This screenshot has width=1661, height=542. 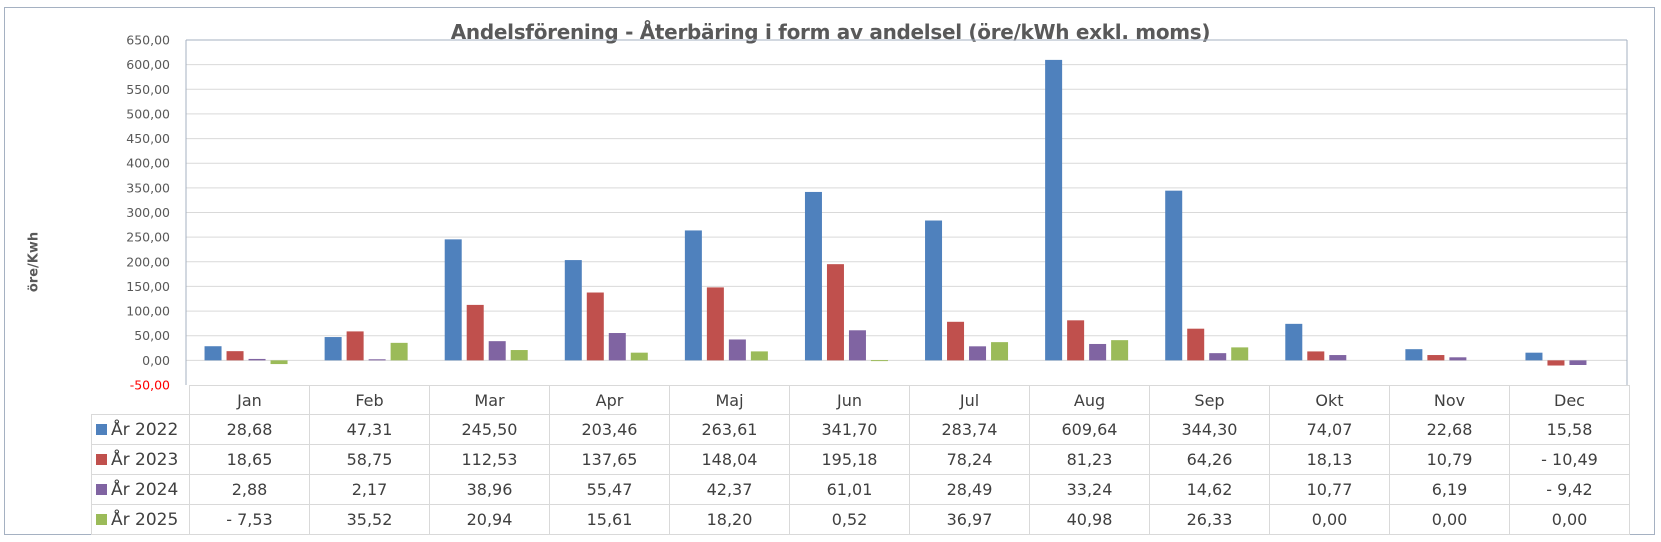 I want to click on data-label: 28,49, so click(x=969, y=489).